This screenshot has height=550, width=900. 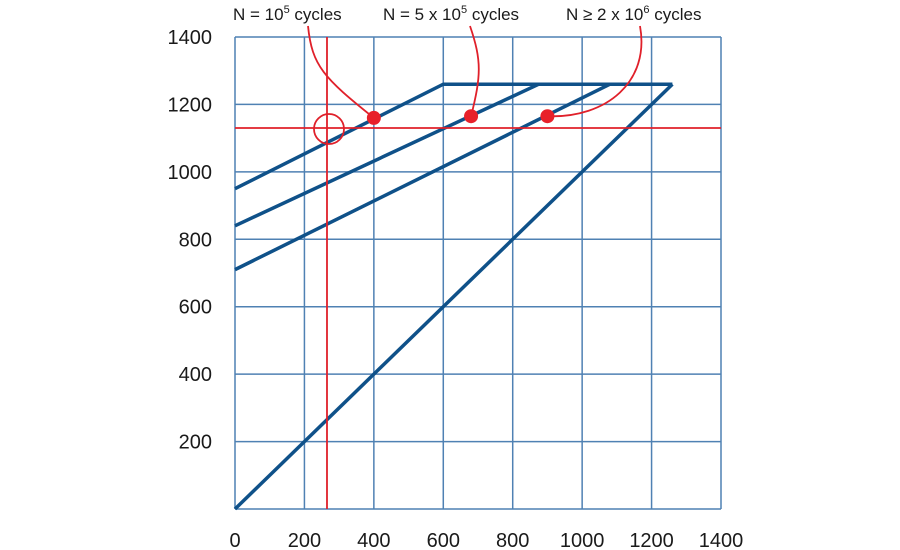 What do you see at coordinates (721, 540) in the screenshot?
I see `x-tick-label: 1400` at bounding box center [721, 540].